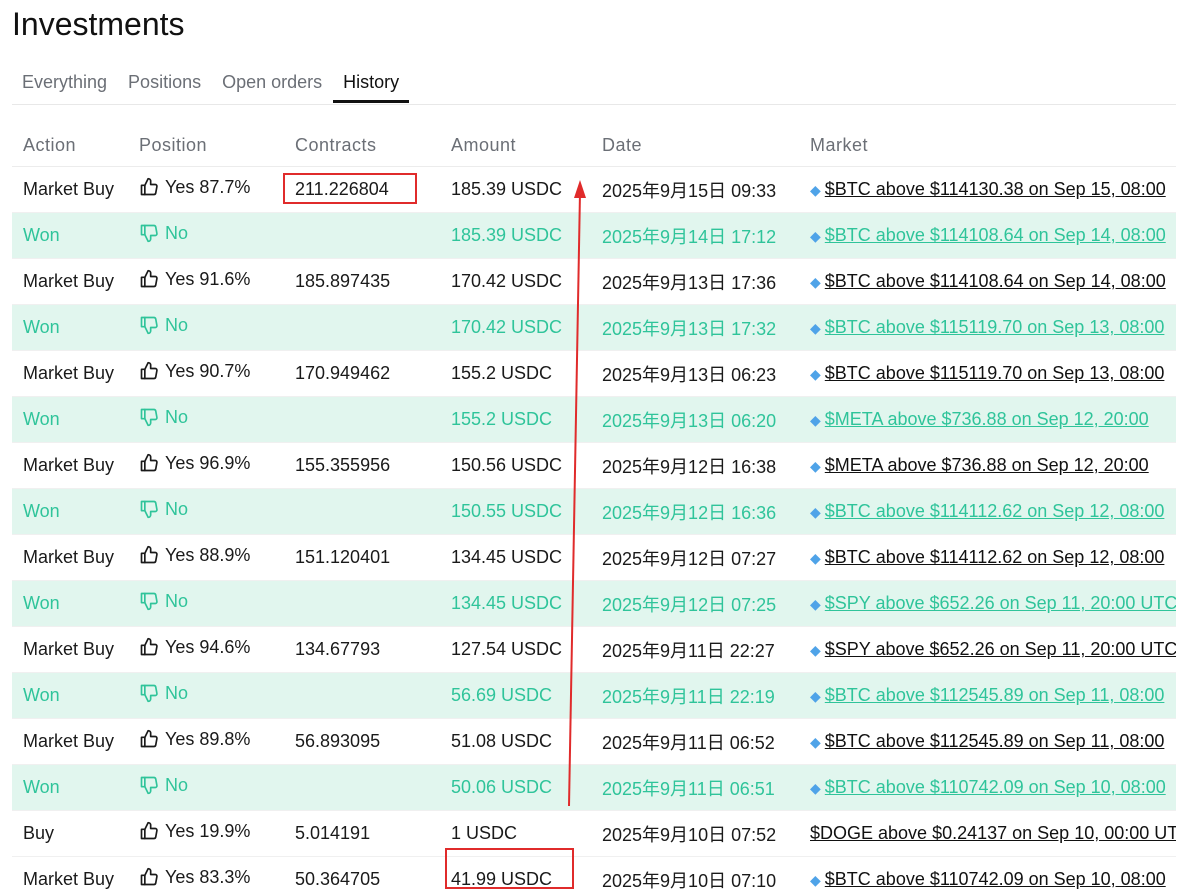 This screenshot has height=892, width=1200. I want to click on tab-history: History, so click(371, 84).